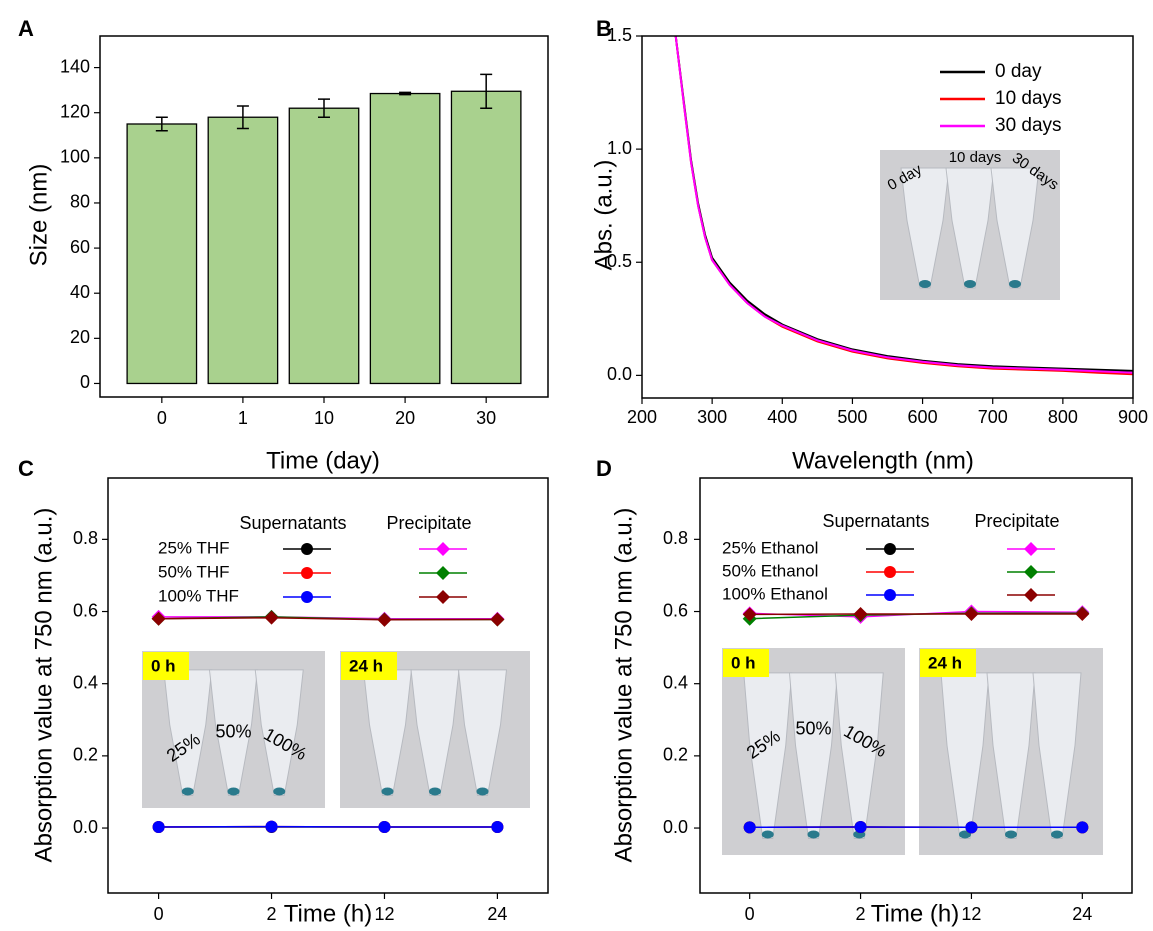 This screenshot has height=931, width=1153. I want to click on x-tick-label: 0, so click(159, 914).